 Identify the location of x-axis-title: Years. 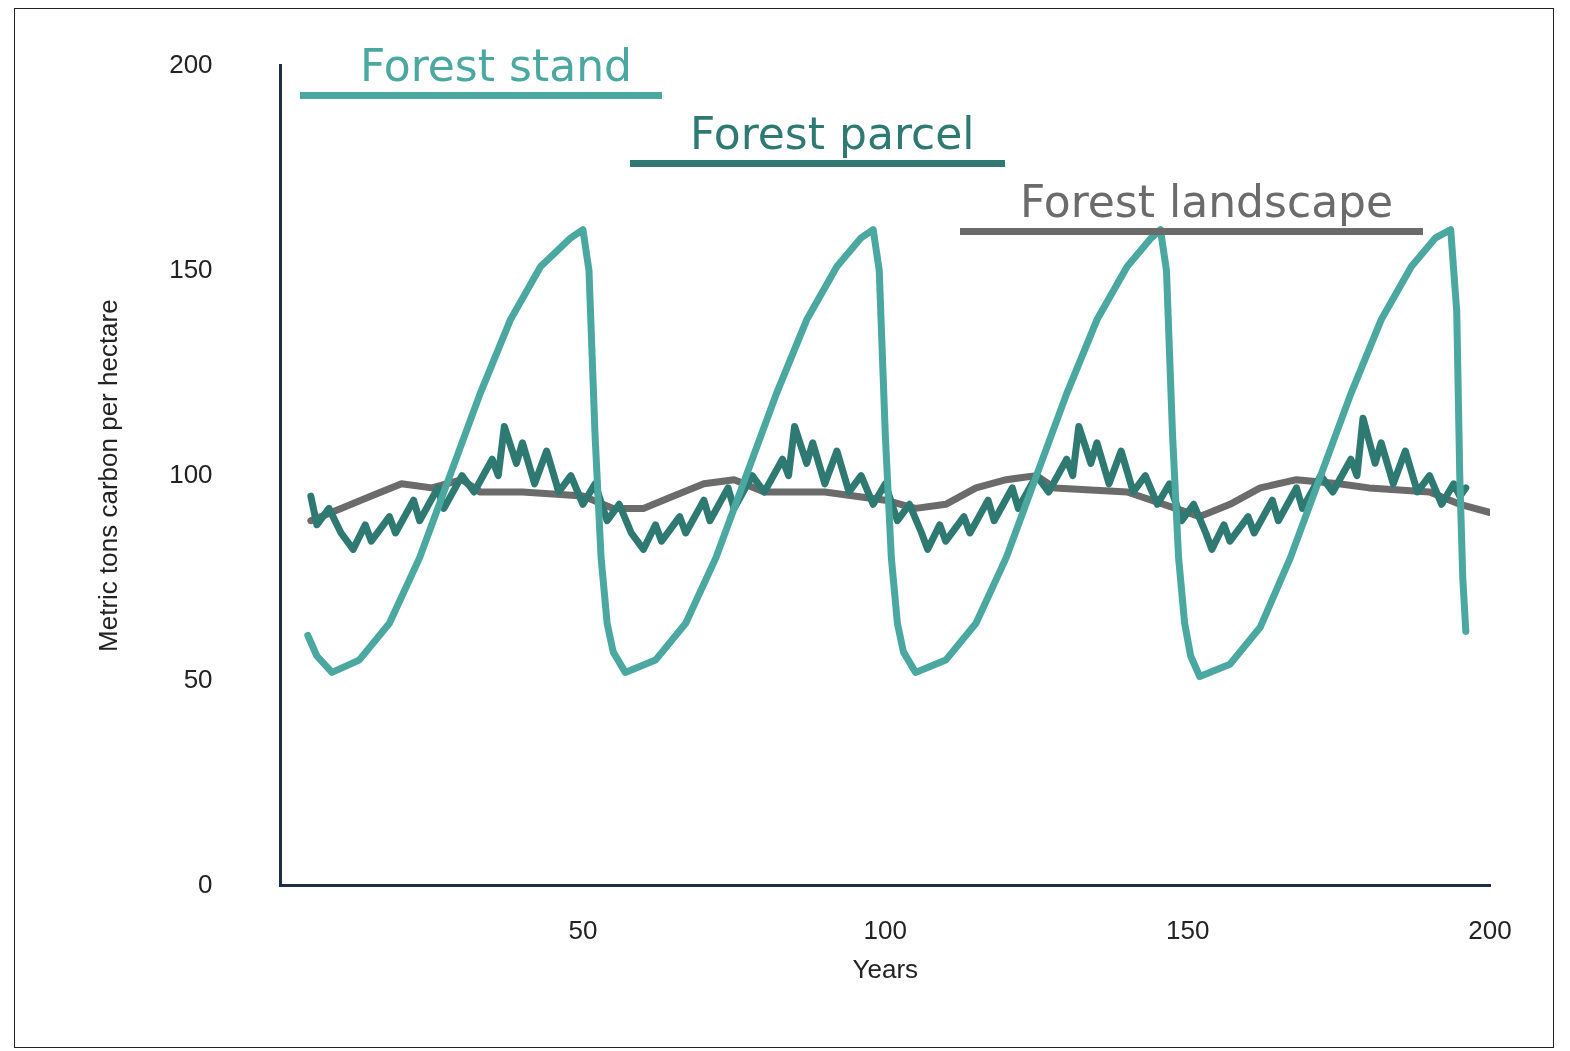
(885, 968).